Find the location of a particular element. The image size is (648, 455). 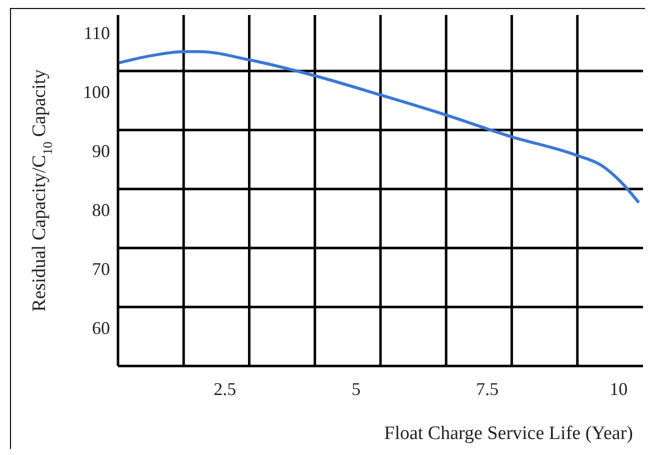

y-tick-label: 80 is located at coordinates (101, 210).